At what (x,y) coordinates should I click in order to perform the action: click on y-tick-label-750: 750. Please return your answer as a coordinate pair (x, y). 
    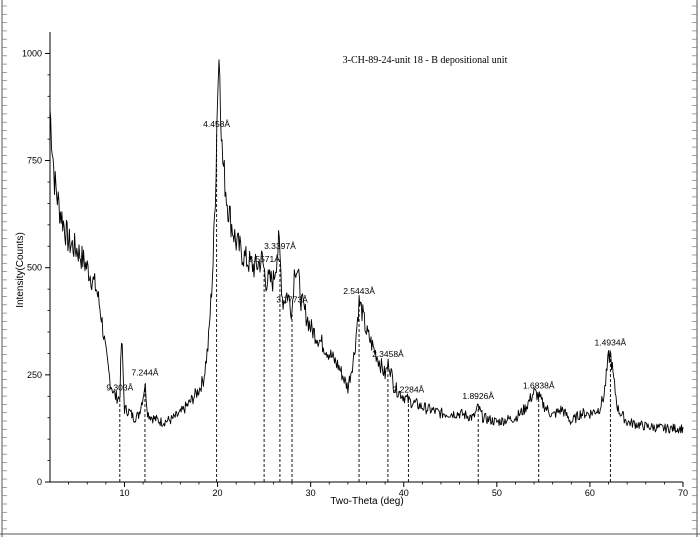
    Looking at the image, I should click on (34, 161).